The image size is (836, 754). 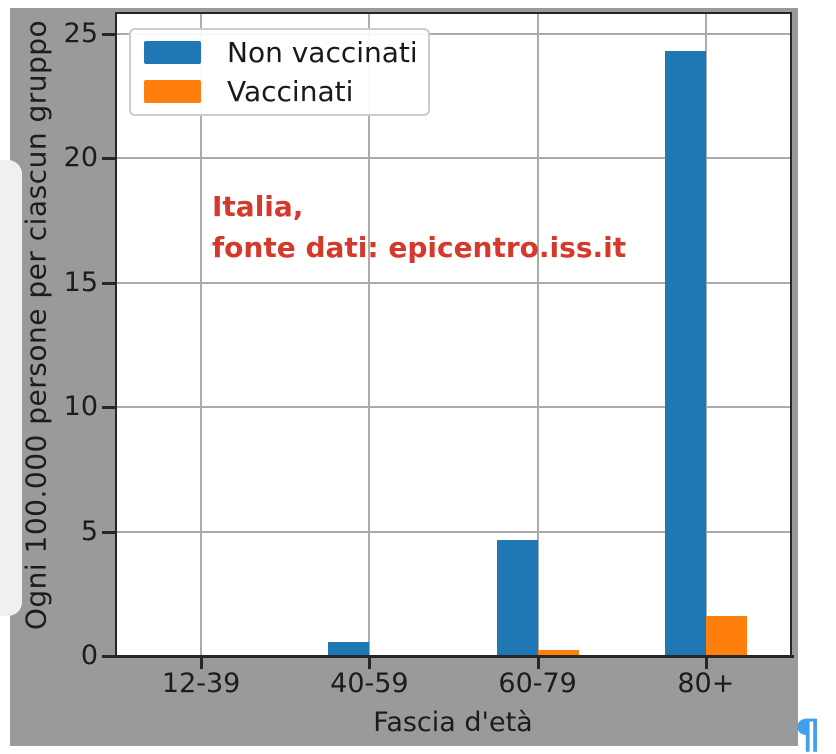 What do you see at coordinates (558, 653) in the screenshot?
I see `bar-60-79-vaccinati` at bounding box center [558, 653].